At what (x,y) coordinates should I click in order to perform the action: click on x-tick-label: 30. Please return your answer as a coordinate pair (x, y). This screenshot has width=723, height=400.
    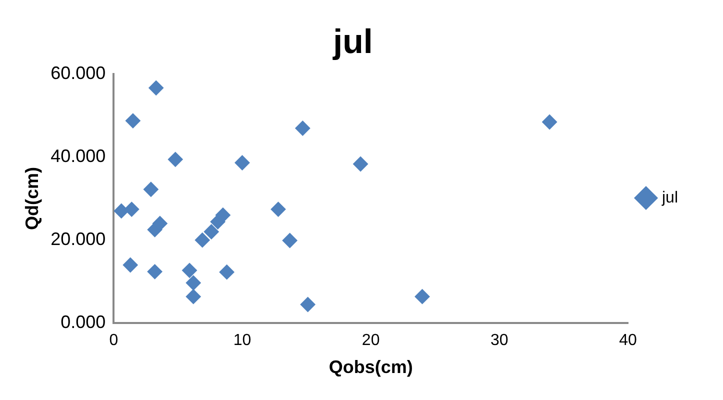
    Looking at the image, I should click on (499, 341).